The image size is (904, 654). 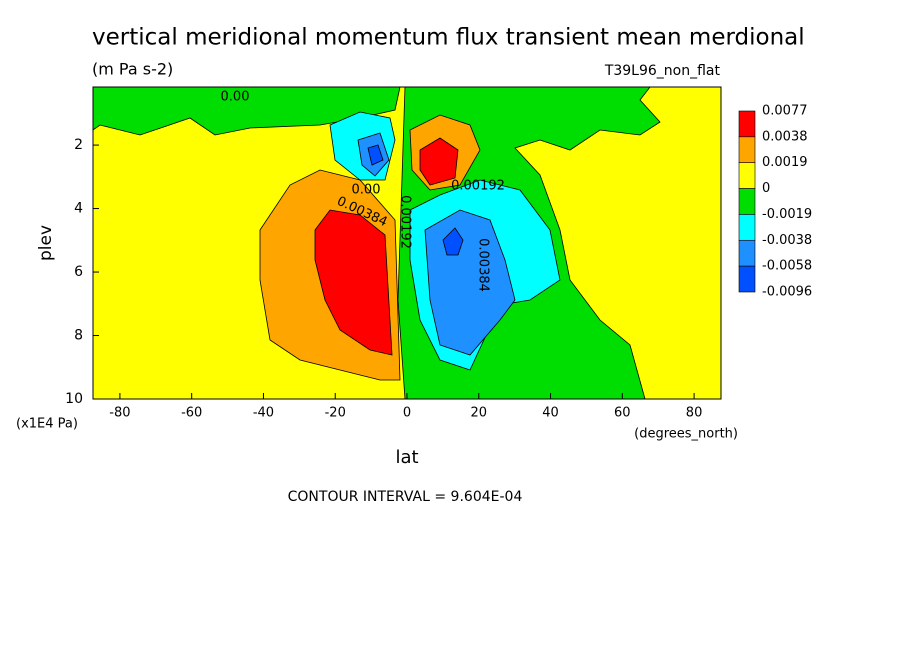 I want to click on y-axis-units: (x1E4 Pa), so click(x=47, y=424).